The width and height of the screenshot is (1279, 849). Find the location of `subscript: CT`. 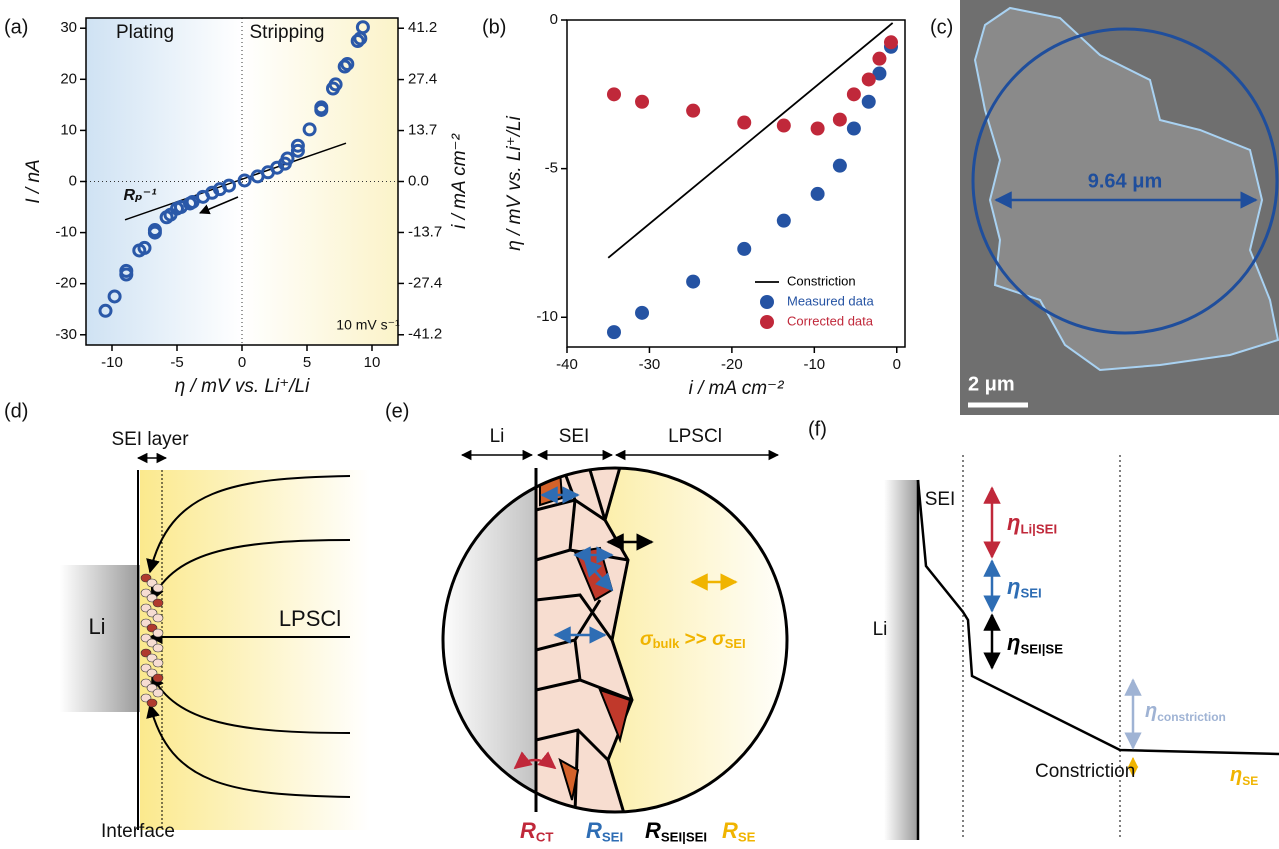

subscript: CT is located at coordinates (545, 837).